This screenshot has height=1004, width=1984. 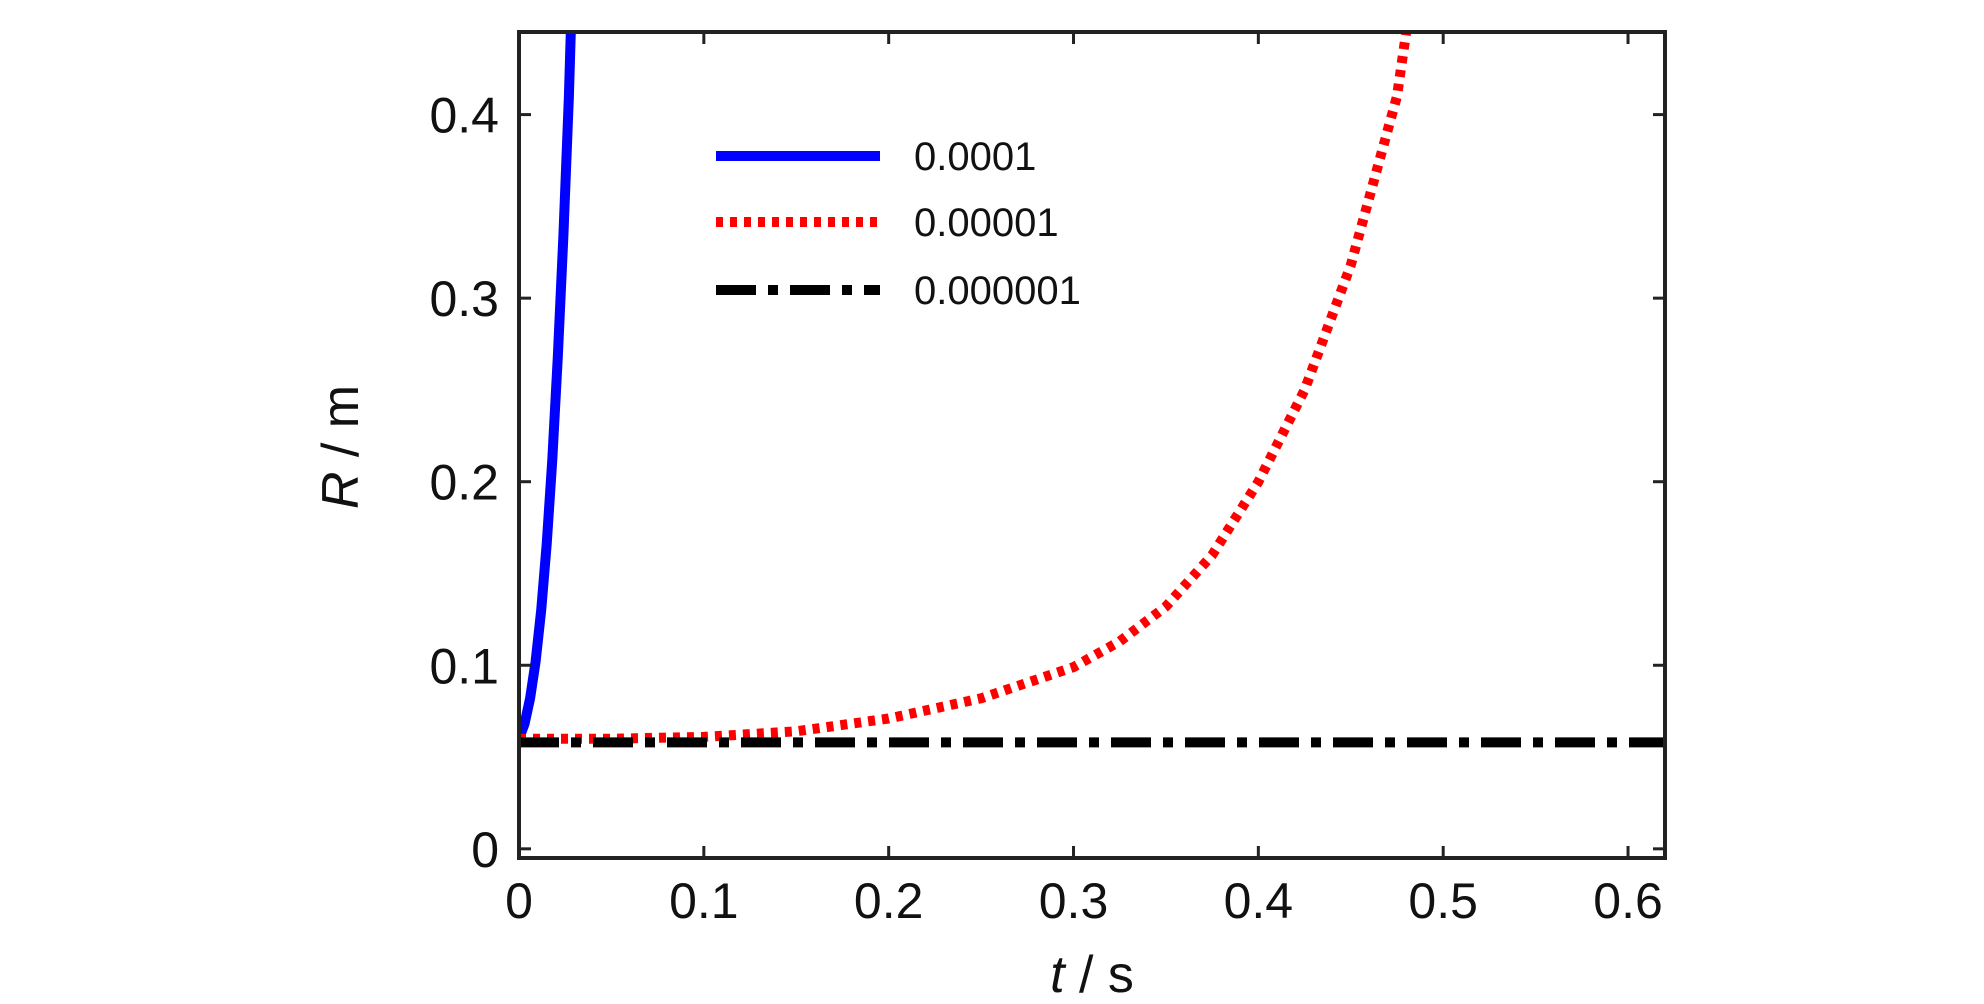 I want to click on x-tick-label: 0, so click(x=519, y=901).